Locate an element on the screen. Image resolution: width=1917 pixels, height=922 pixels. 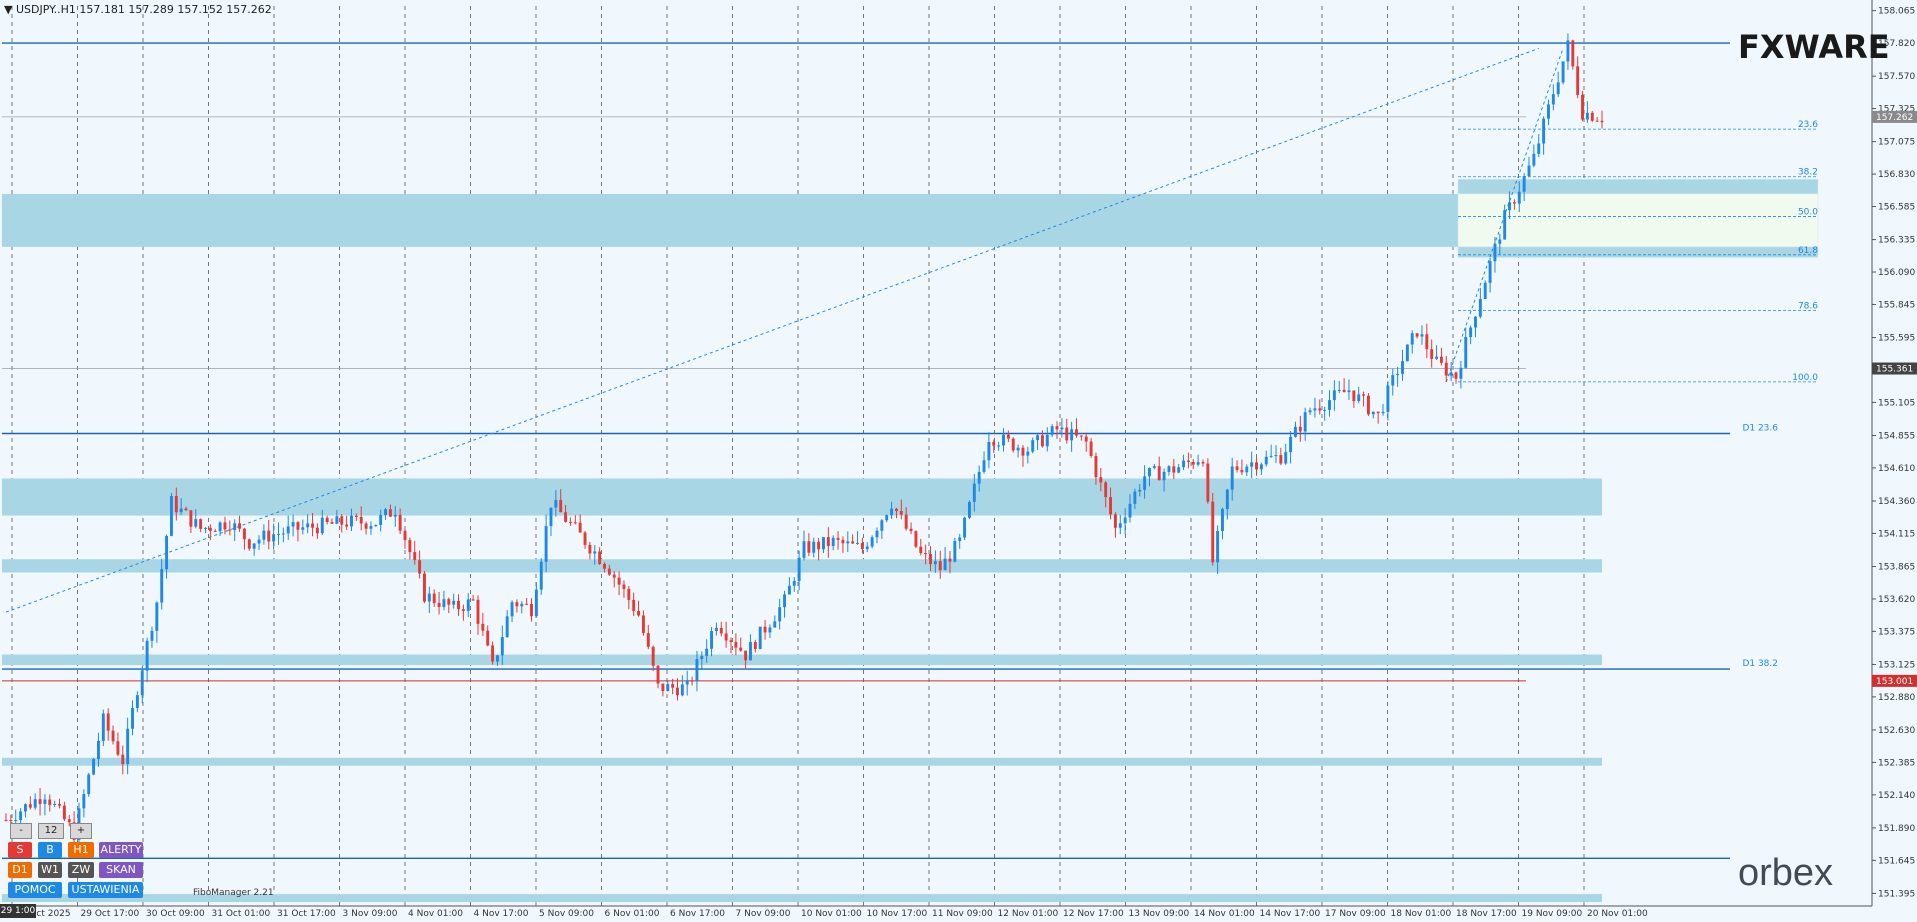
pomoc-button: POMOC is located at coordinates (35, 890).